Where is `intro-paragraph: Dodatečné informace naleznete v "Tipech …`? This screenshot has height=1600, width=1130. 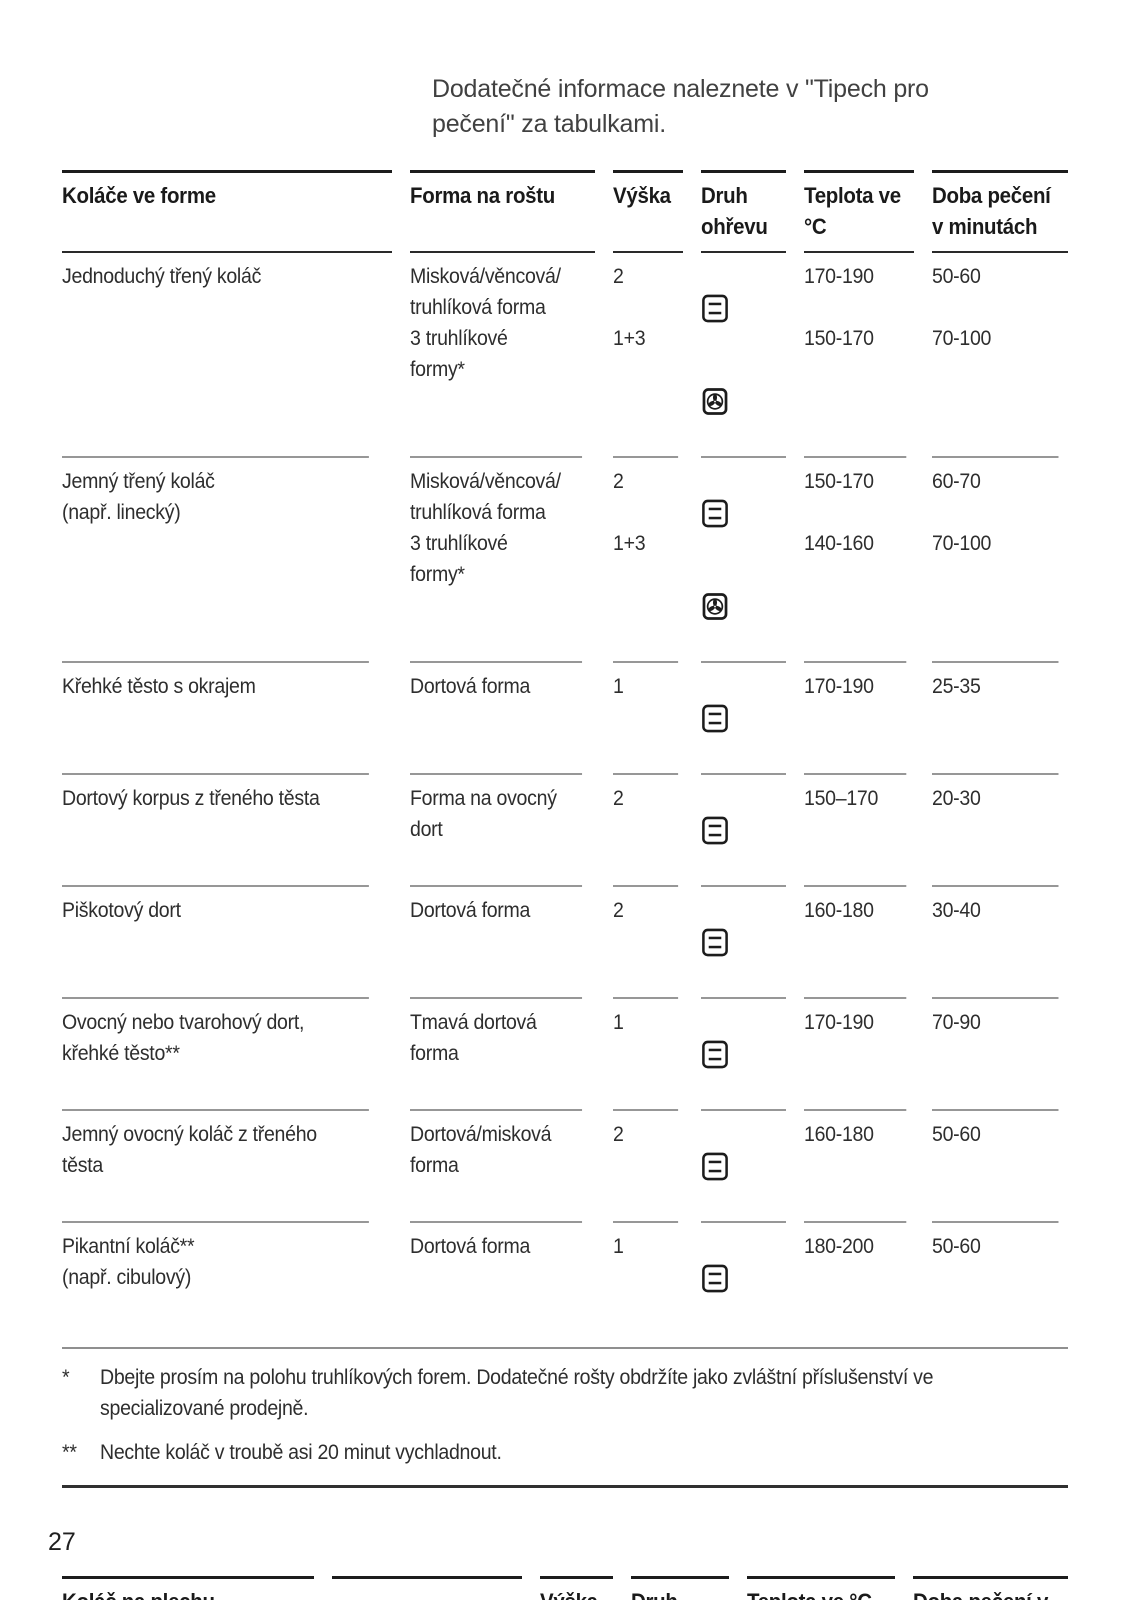 intro-paragraph: Dodatečné informace naleznete v "Tipech … is located at coordinates (680, 106).